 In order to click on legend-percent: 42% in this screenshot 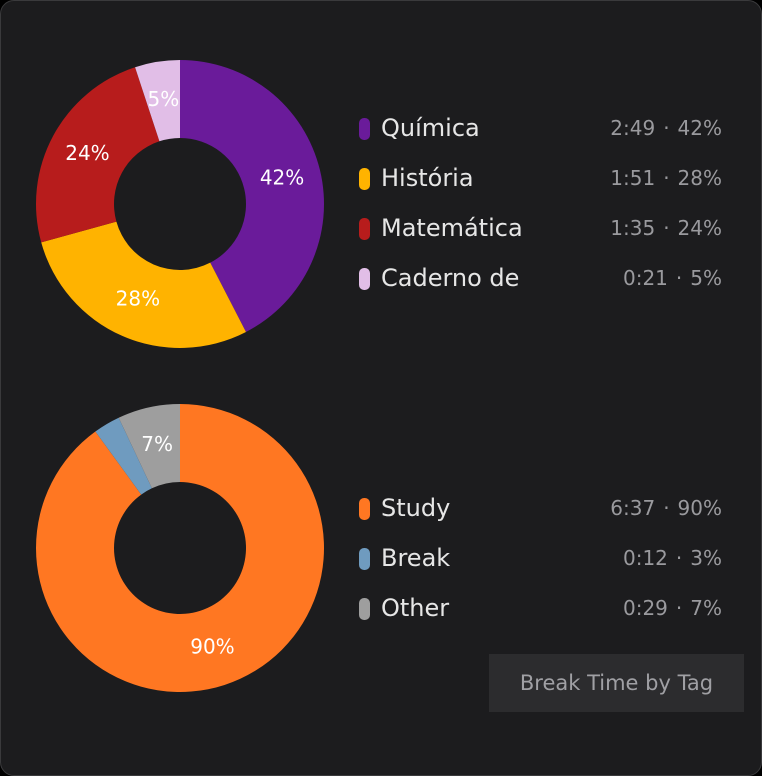, I will do `click(700, 128)`.